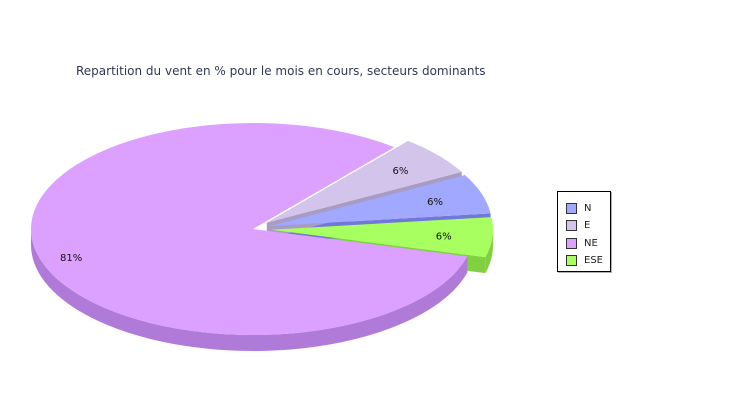 The height and width of the screenshot is (400, 750). What do you see at coordinates (591, 243) in the screenshot?
I see `legend-label: NE` at bounding box center [591, 243].